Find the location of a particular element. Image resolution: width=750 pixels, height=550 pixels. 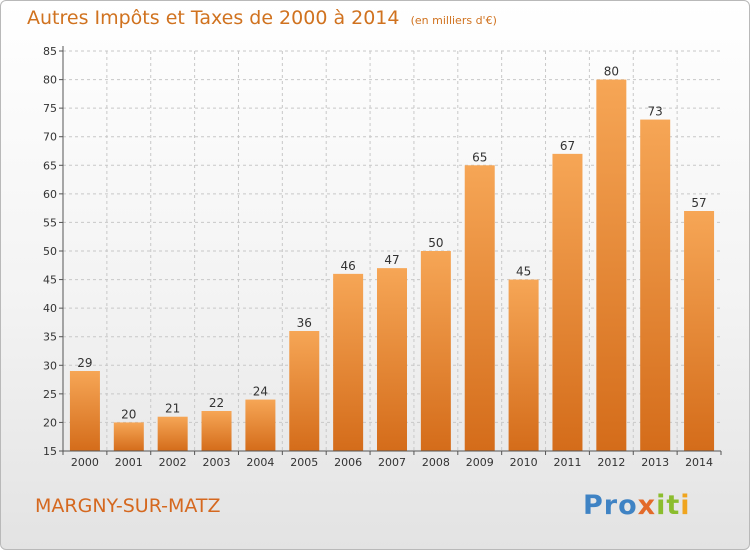

data-label: 50 is located at coordinates (435, 243).